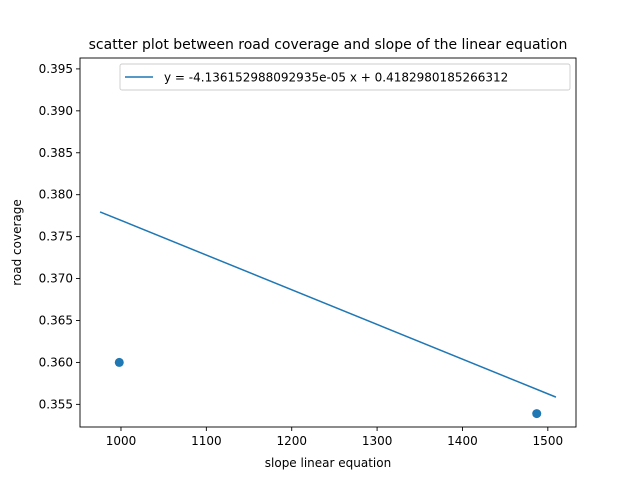 The width and height of the screenshot is (640, 480). I want to click on y-tick-label: 0.395, so click(56, 69).